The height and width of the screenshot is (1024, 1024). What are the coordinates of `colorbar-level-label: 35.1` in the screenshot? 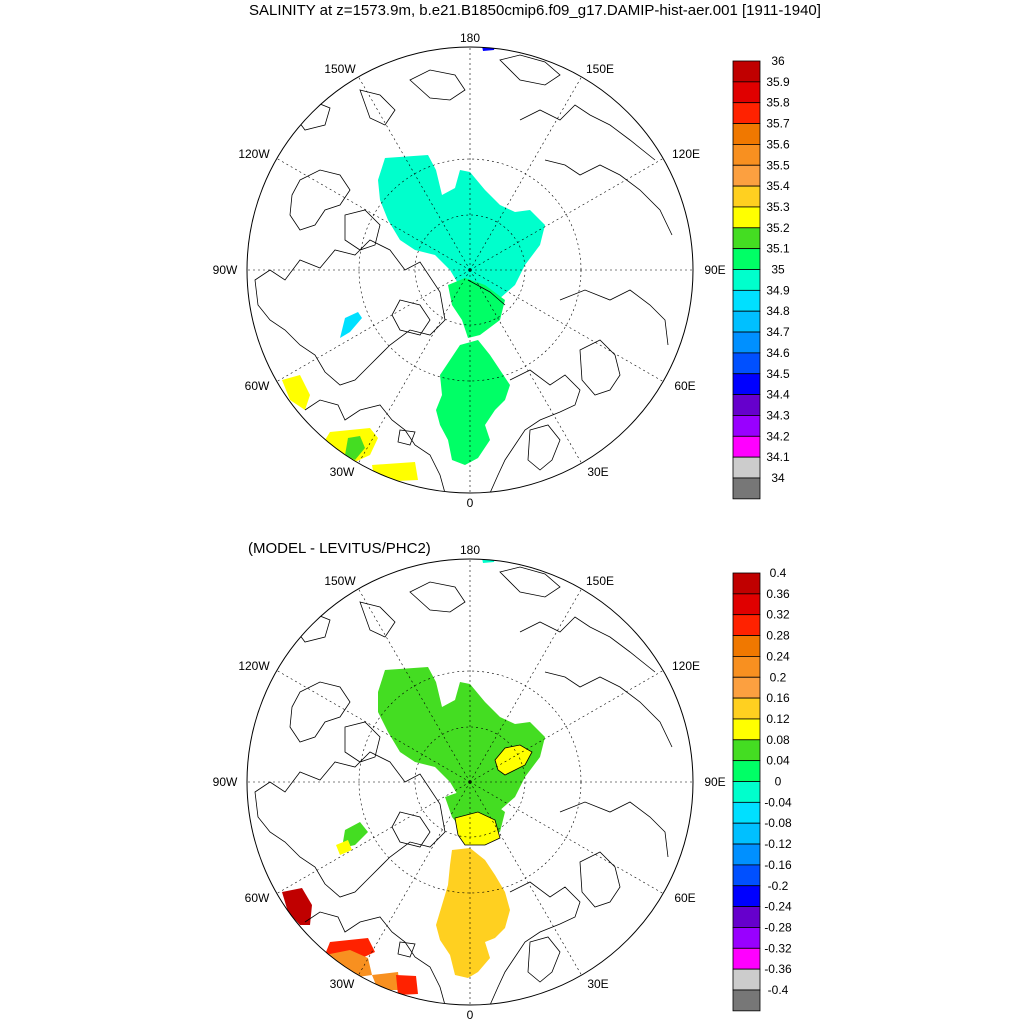 It's located at (778, 249).